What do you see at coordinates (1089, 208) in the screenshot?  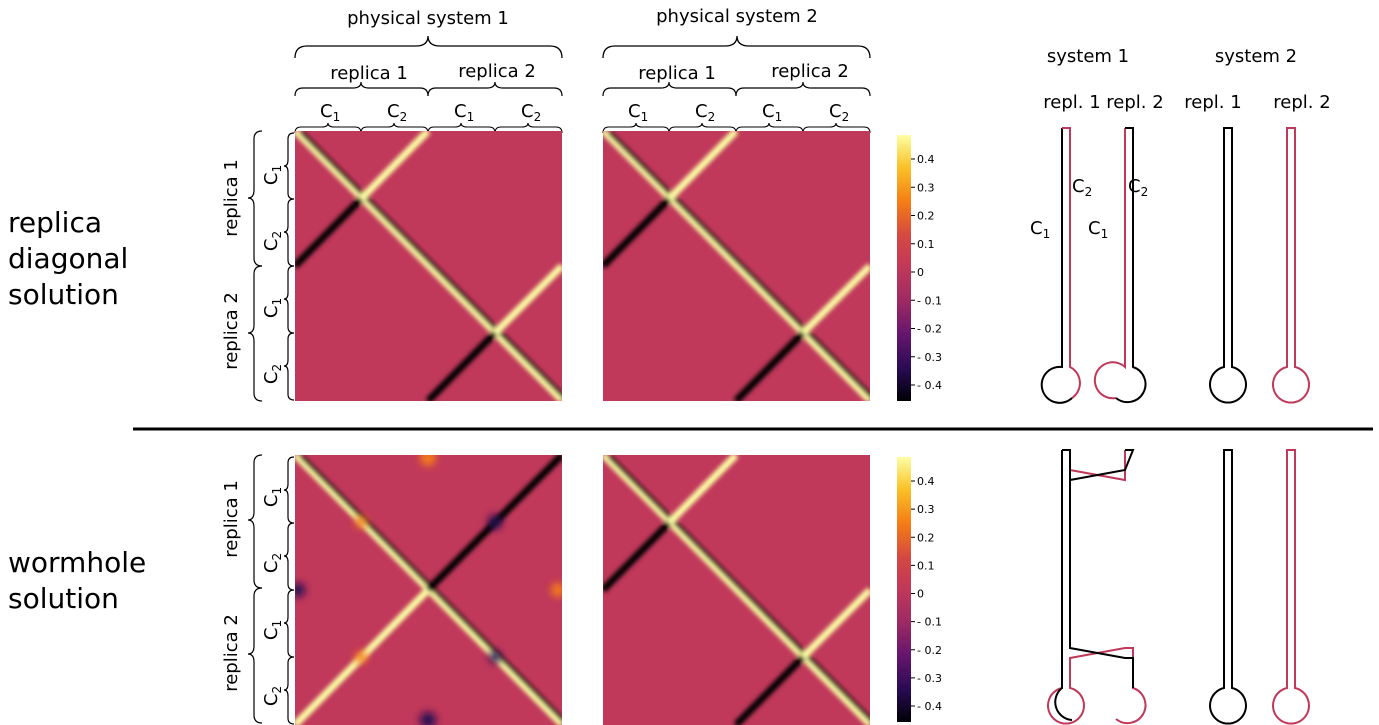 I see `contour-labels-row-1: C2 C1 C2 C1` at bounding box center [1089, 208].